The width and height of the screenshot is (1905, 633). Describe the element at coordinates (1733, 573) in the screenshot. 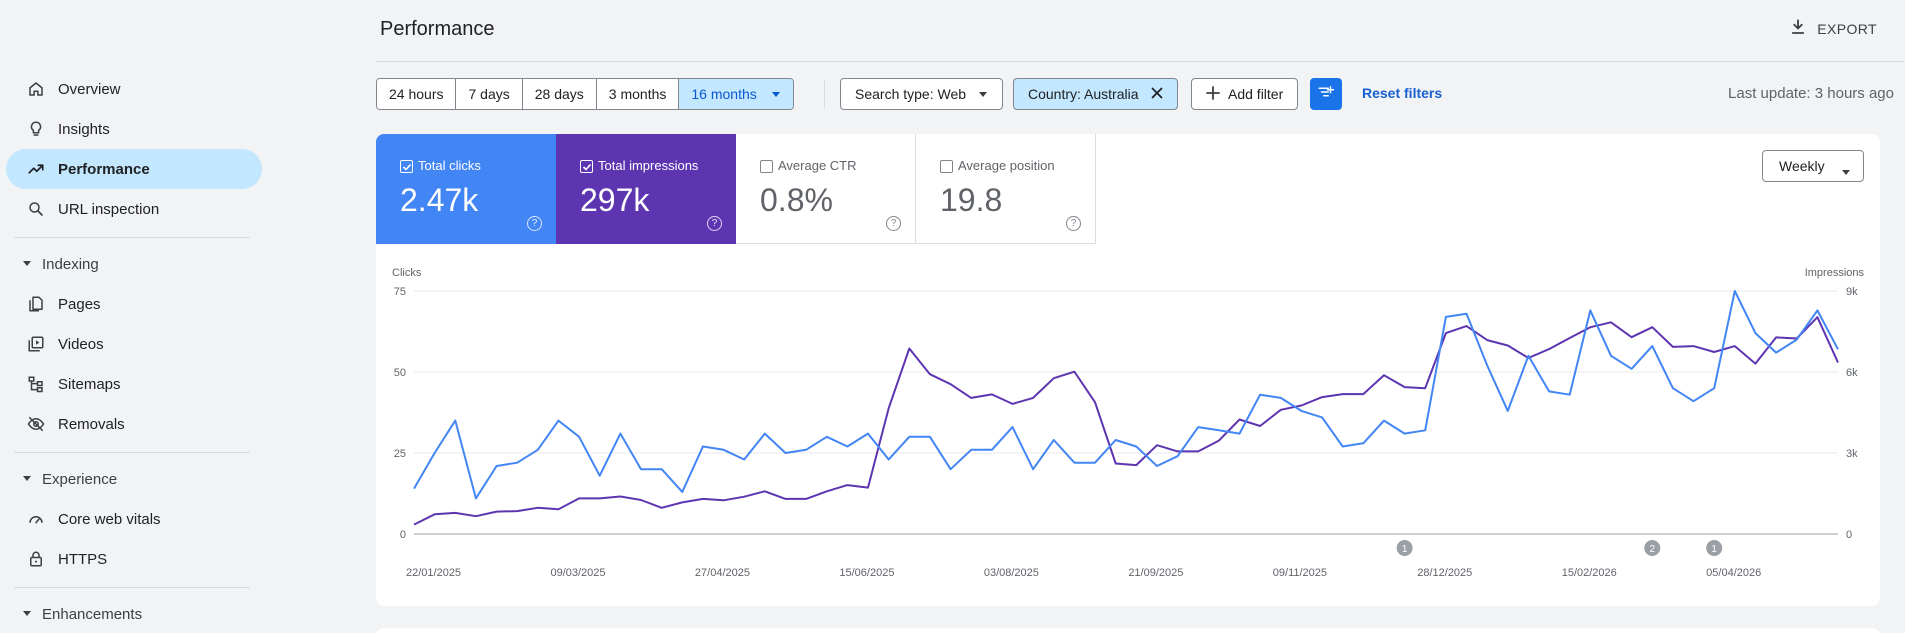

I see `x-tick-label: 05/04/2026` at that location.